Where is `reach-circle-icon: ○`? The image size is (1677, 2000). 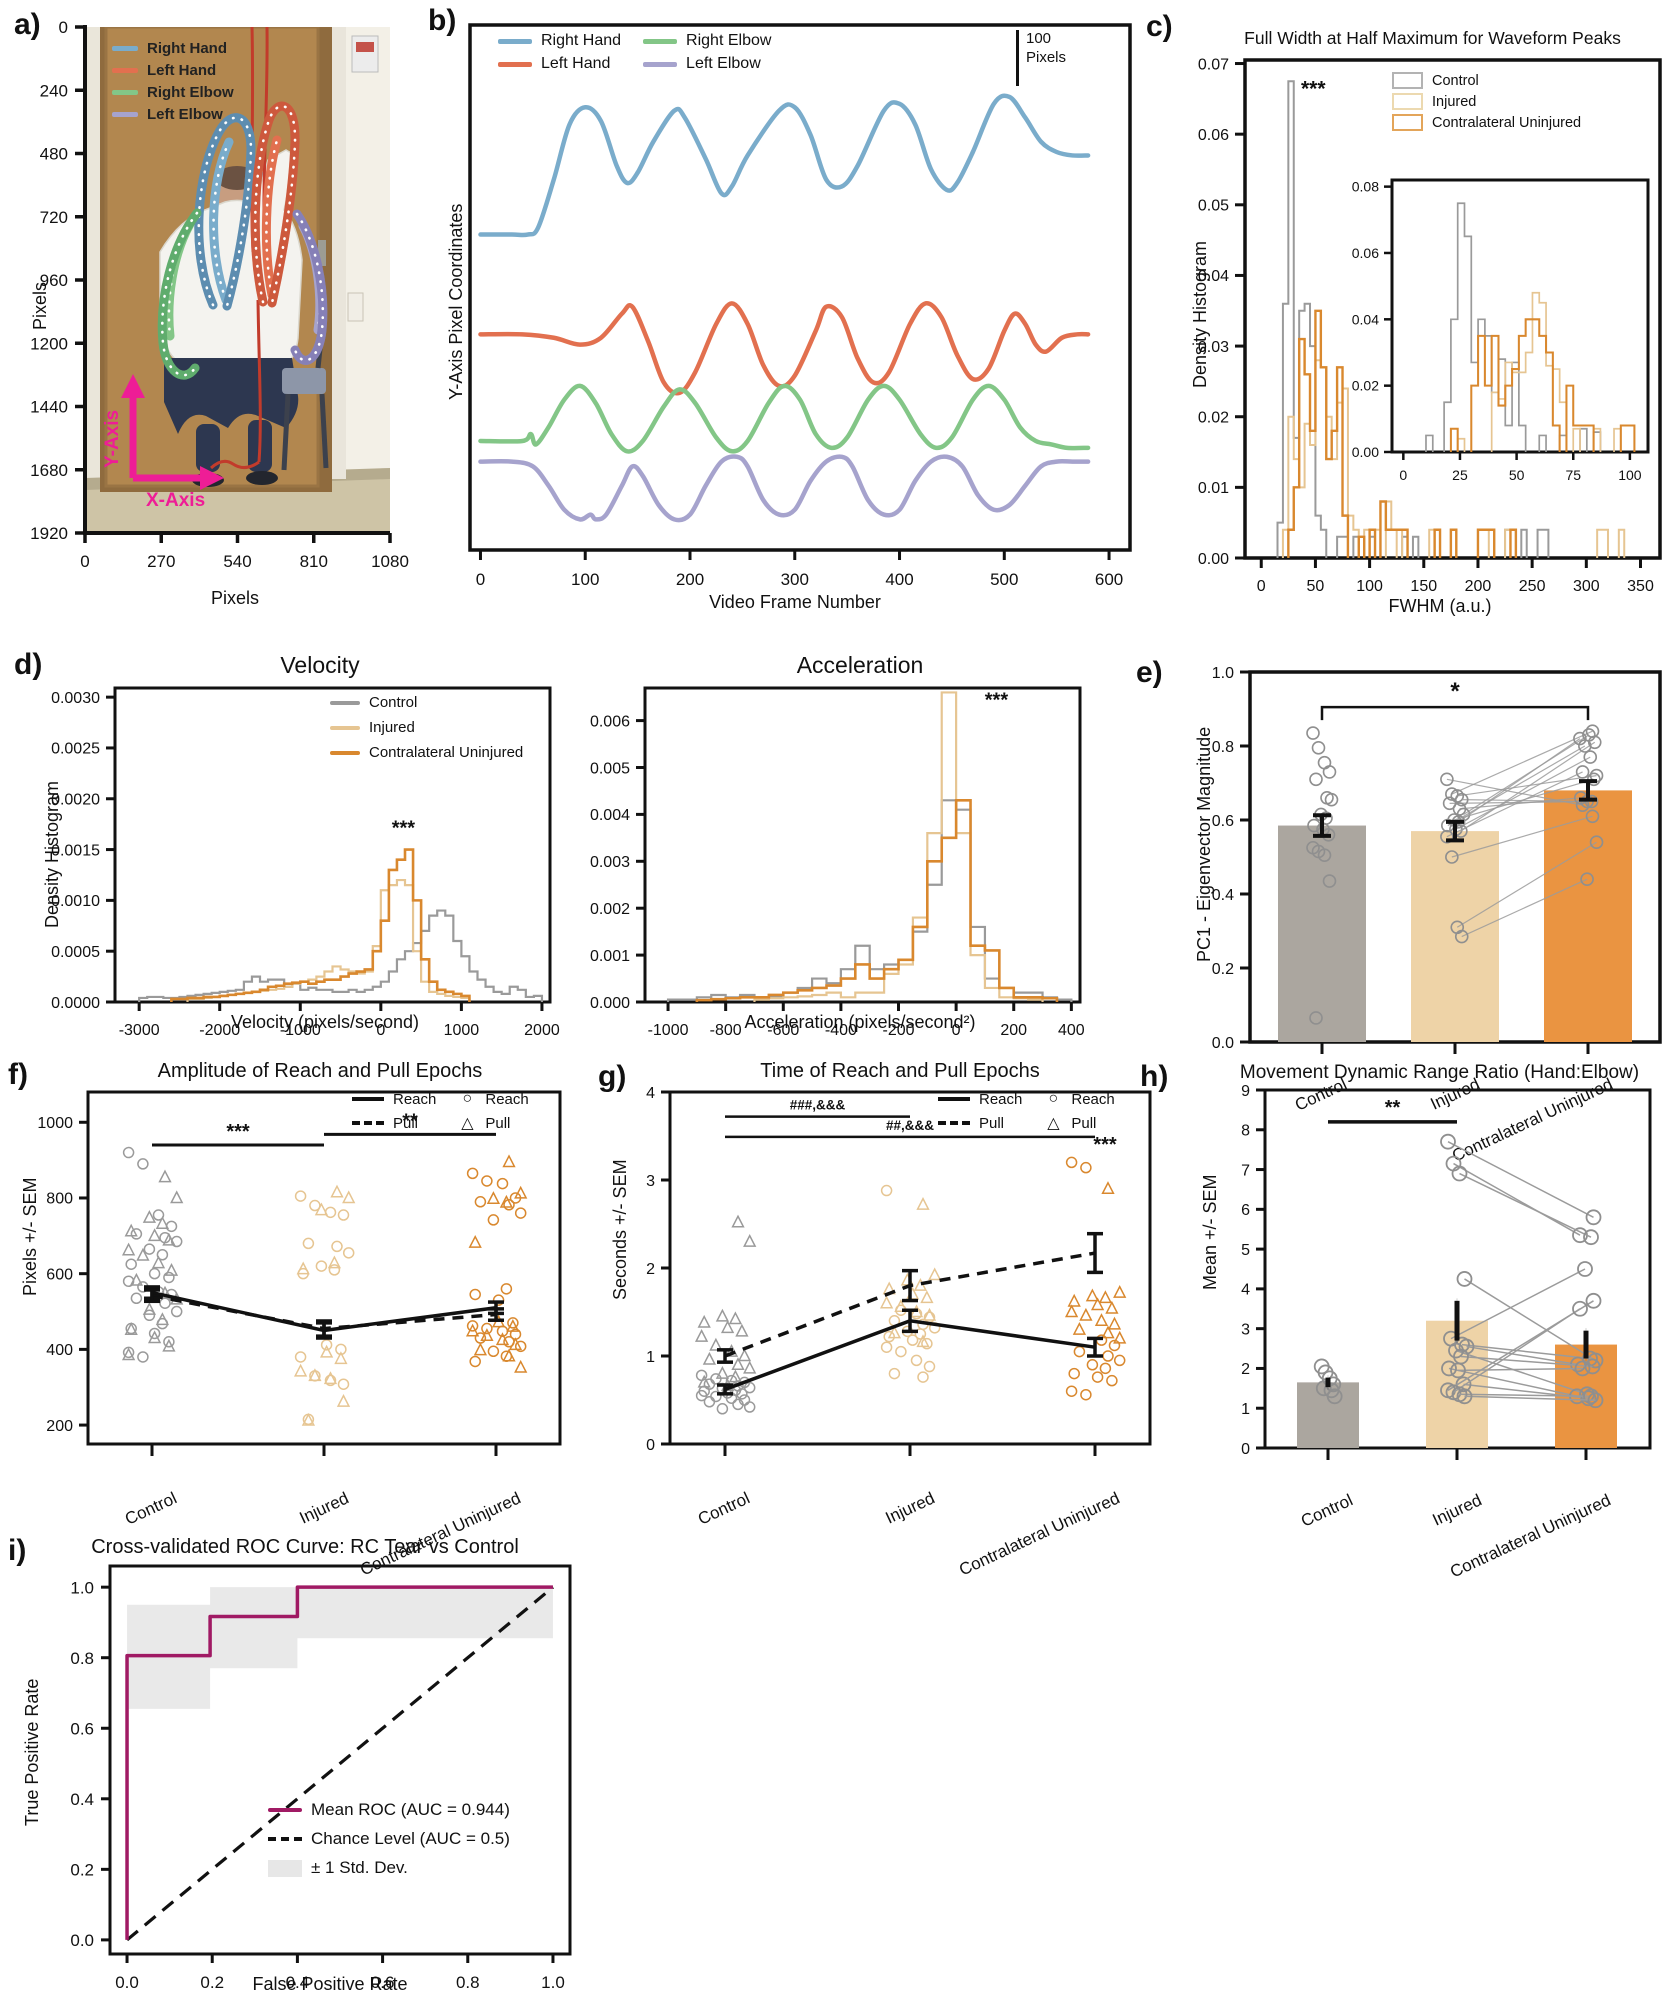 reach-circle-icon: ○ is located at coordinates (467, 1098).